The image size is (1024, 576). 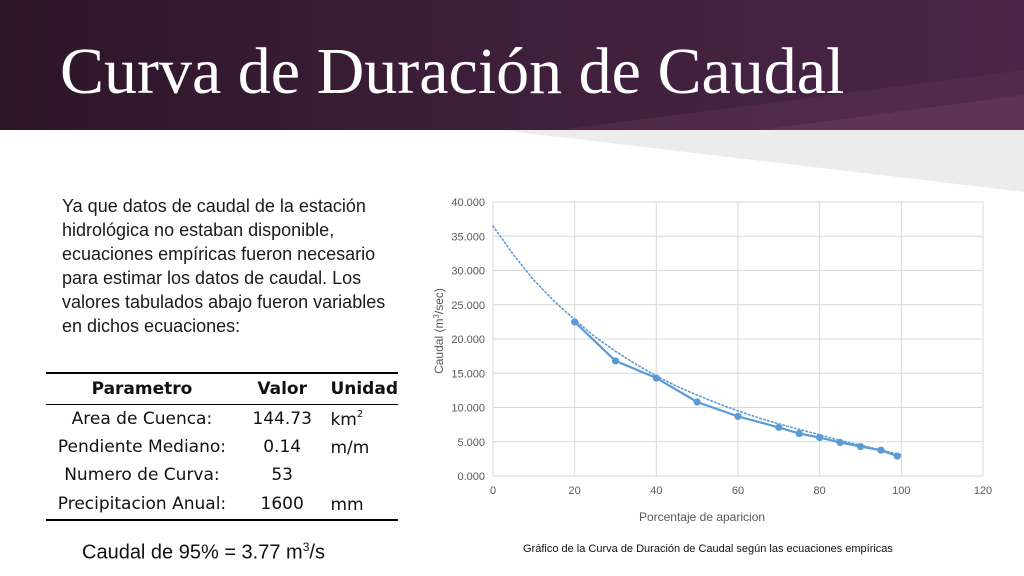 What do you see at coordinates (282, 447) in the screenshot?
I see `row-valor: 0.14` at bounding box center [282, 447].